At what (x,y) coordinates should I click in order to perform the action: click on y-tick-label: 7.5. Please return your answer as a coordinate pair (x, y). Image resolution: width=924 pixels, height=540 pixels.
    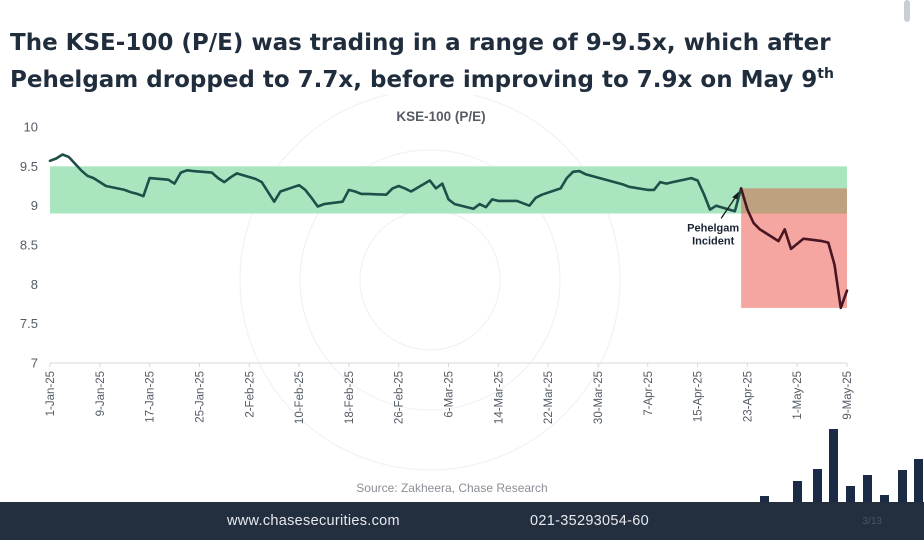
    Looking at the image, I should click on (29, 323).